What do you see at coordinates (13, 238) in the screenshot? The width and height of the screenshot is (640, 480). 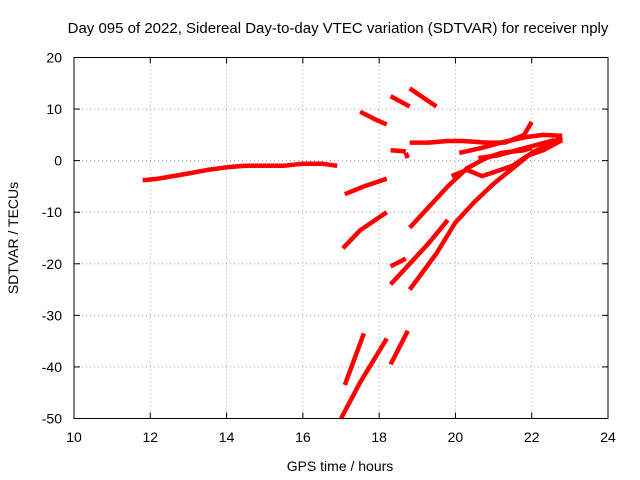 I see `y-axis-label: SDTVAR / TECUs` at bounding box center [13, 238].